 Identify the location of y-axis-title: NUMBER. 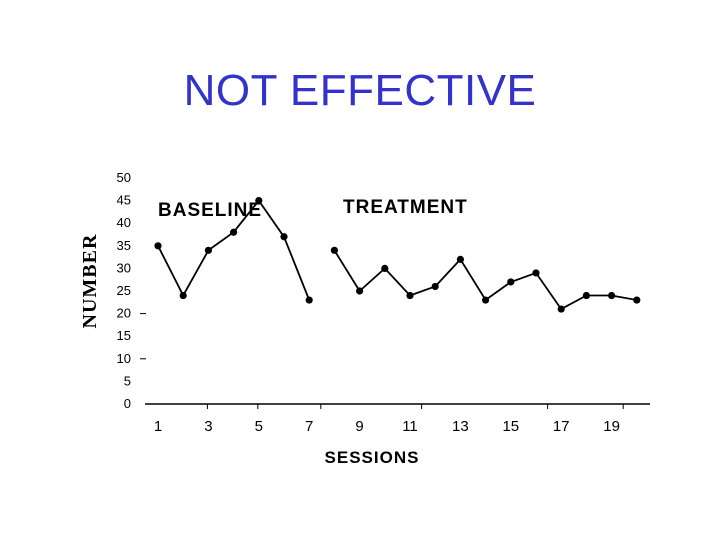
(90, 281).